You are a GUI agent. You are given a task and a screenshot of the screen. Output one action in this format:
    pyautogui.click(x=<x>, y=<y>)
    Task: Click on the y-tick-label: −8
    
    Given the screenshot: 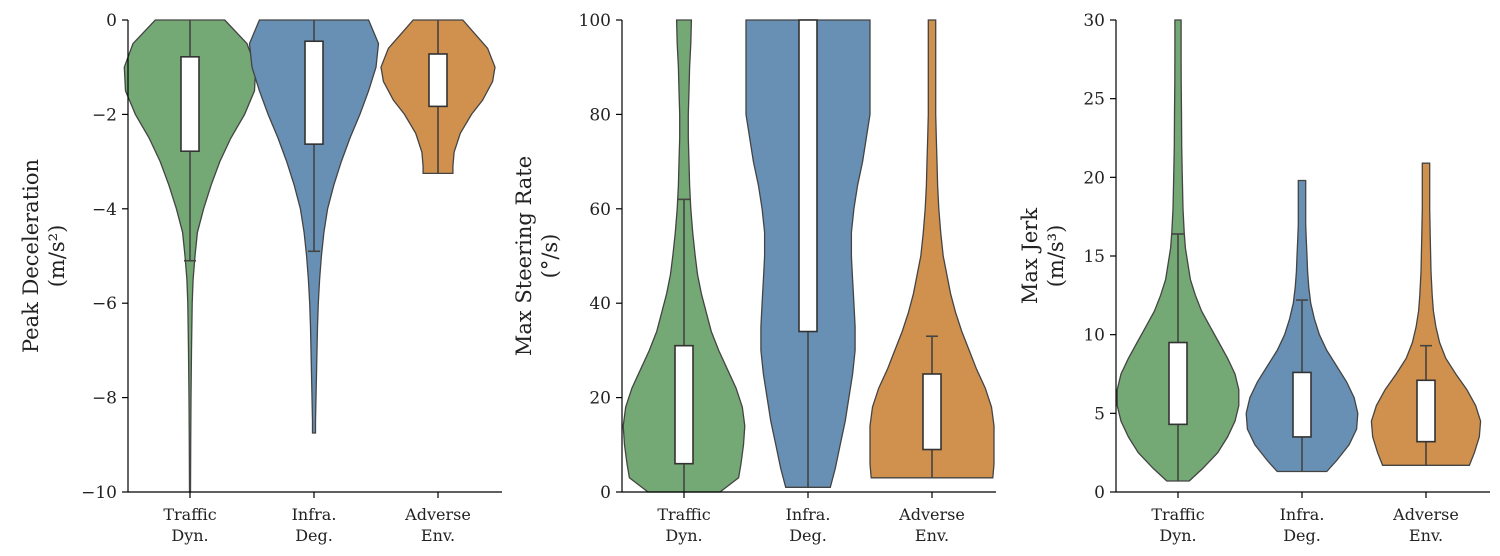 What is the action you would take?
    pyautogui.click(x=104, y=399)
    